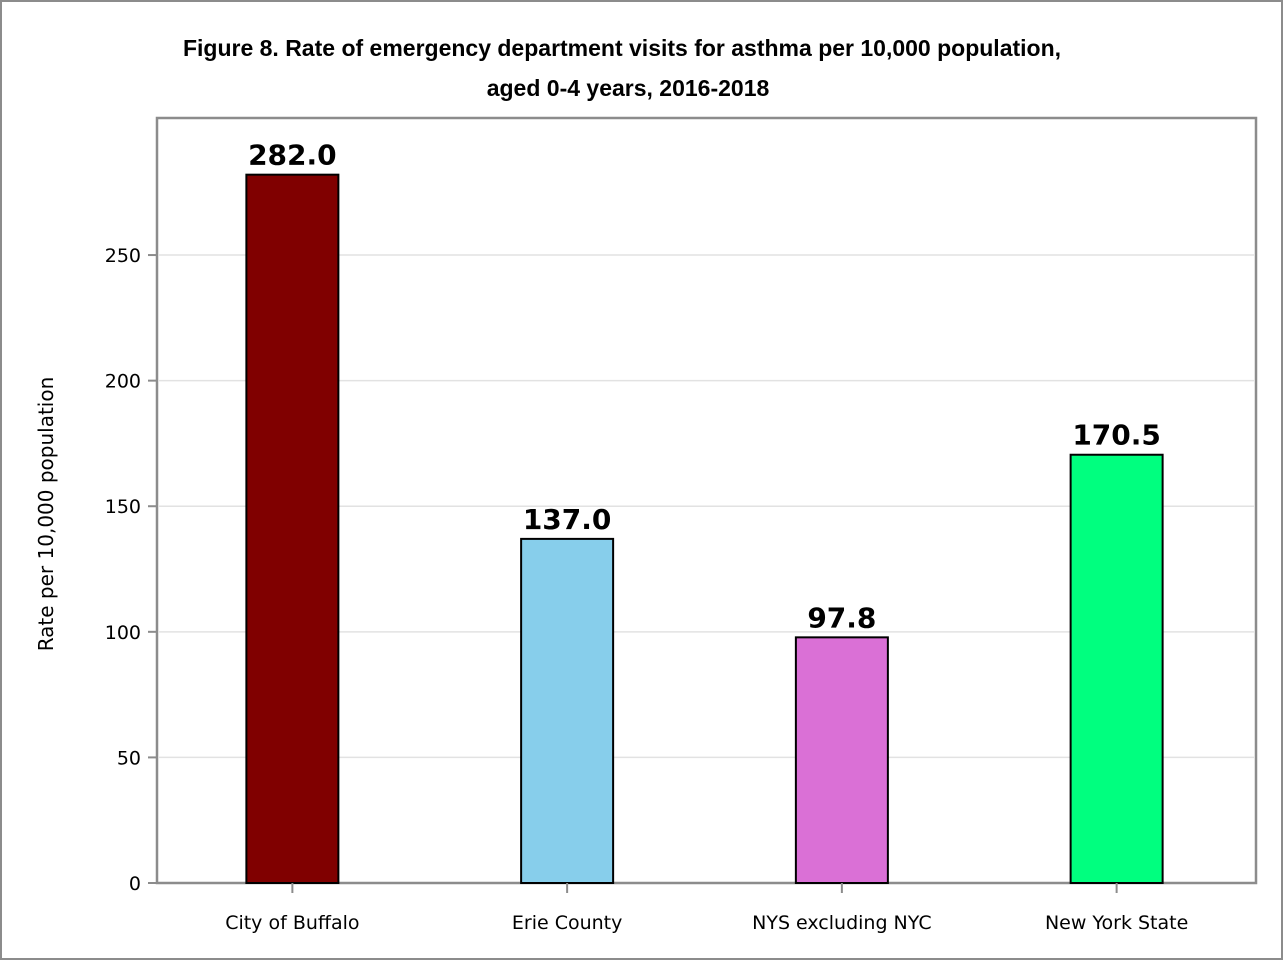 Image resolution: width=1283 pixels, height=960 pixels. Describe the element at coordinates (131, 570) in the screenshot. I see `y-axis-ticks: 0 50 100 150 200 250` at that location.